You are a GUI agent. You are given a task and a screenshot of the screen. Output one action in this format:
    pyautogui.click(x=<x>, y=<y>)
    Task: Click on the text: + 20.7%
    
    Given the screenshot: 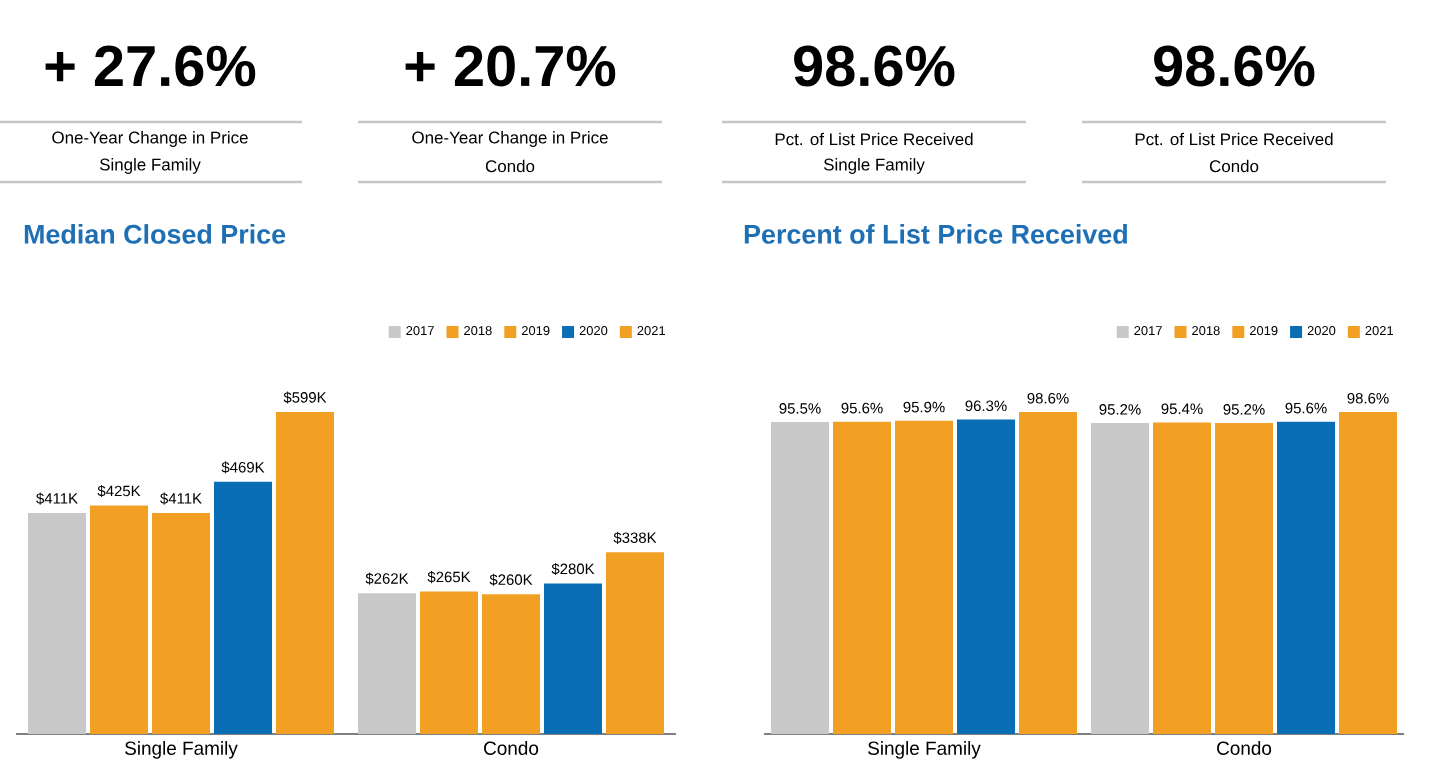 What is the action you would take?
    pyautogui.click(x=510, y=66)
    